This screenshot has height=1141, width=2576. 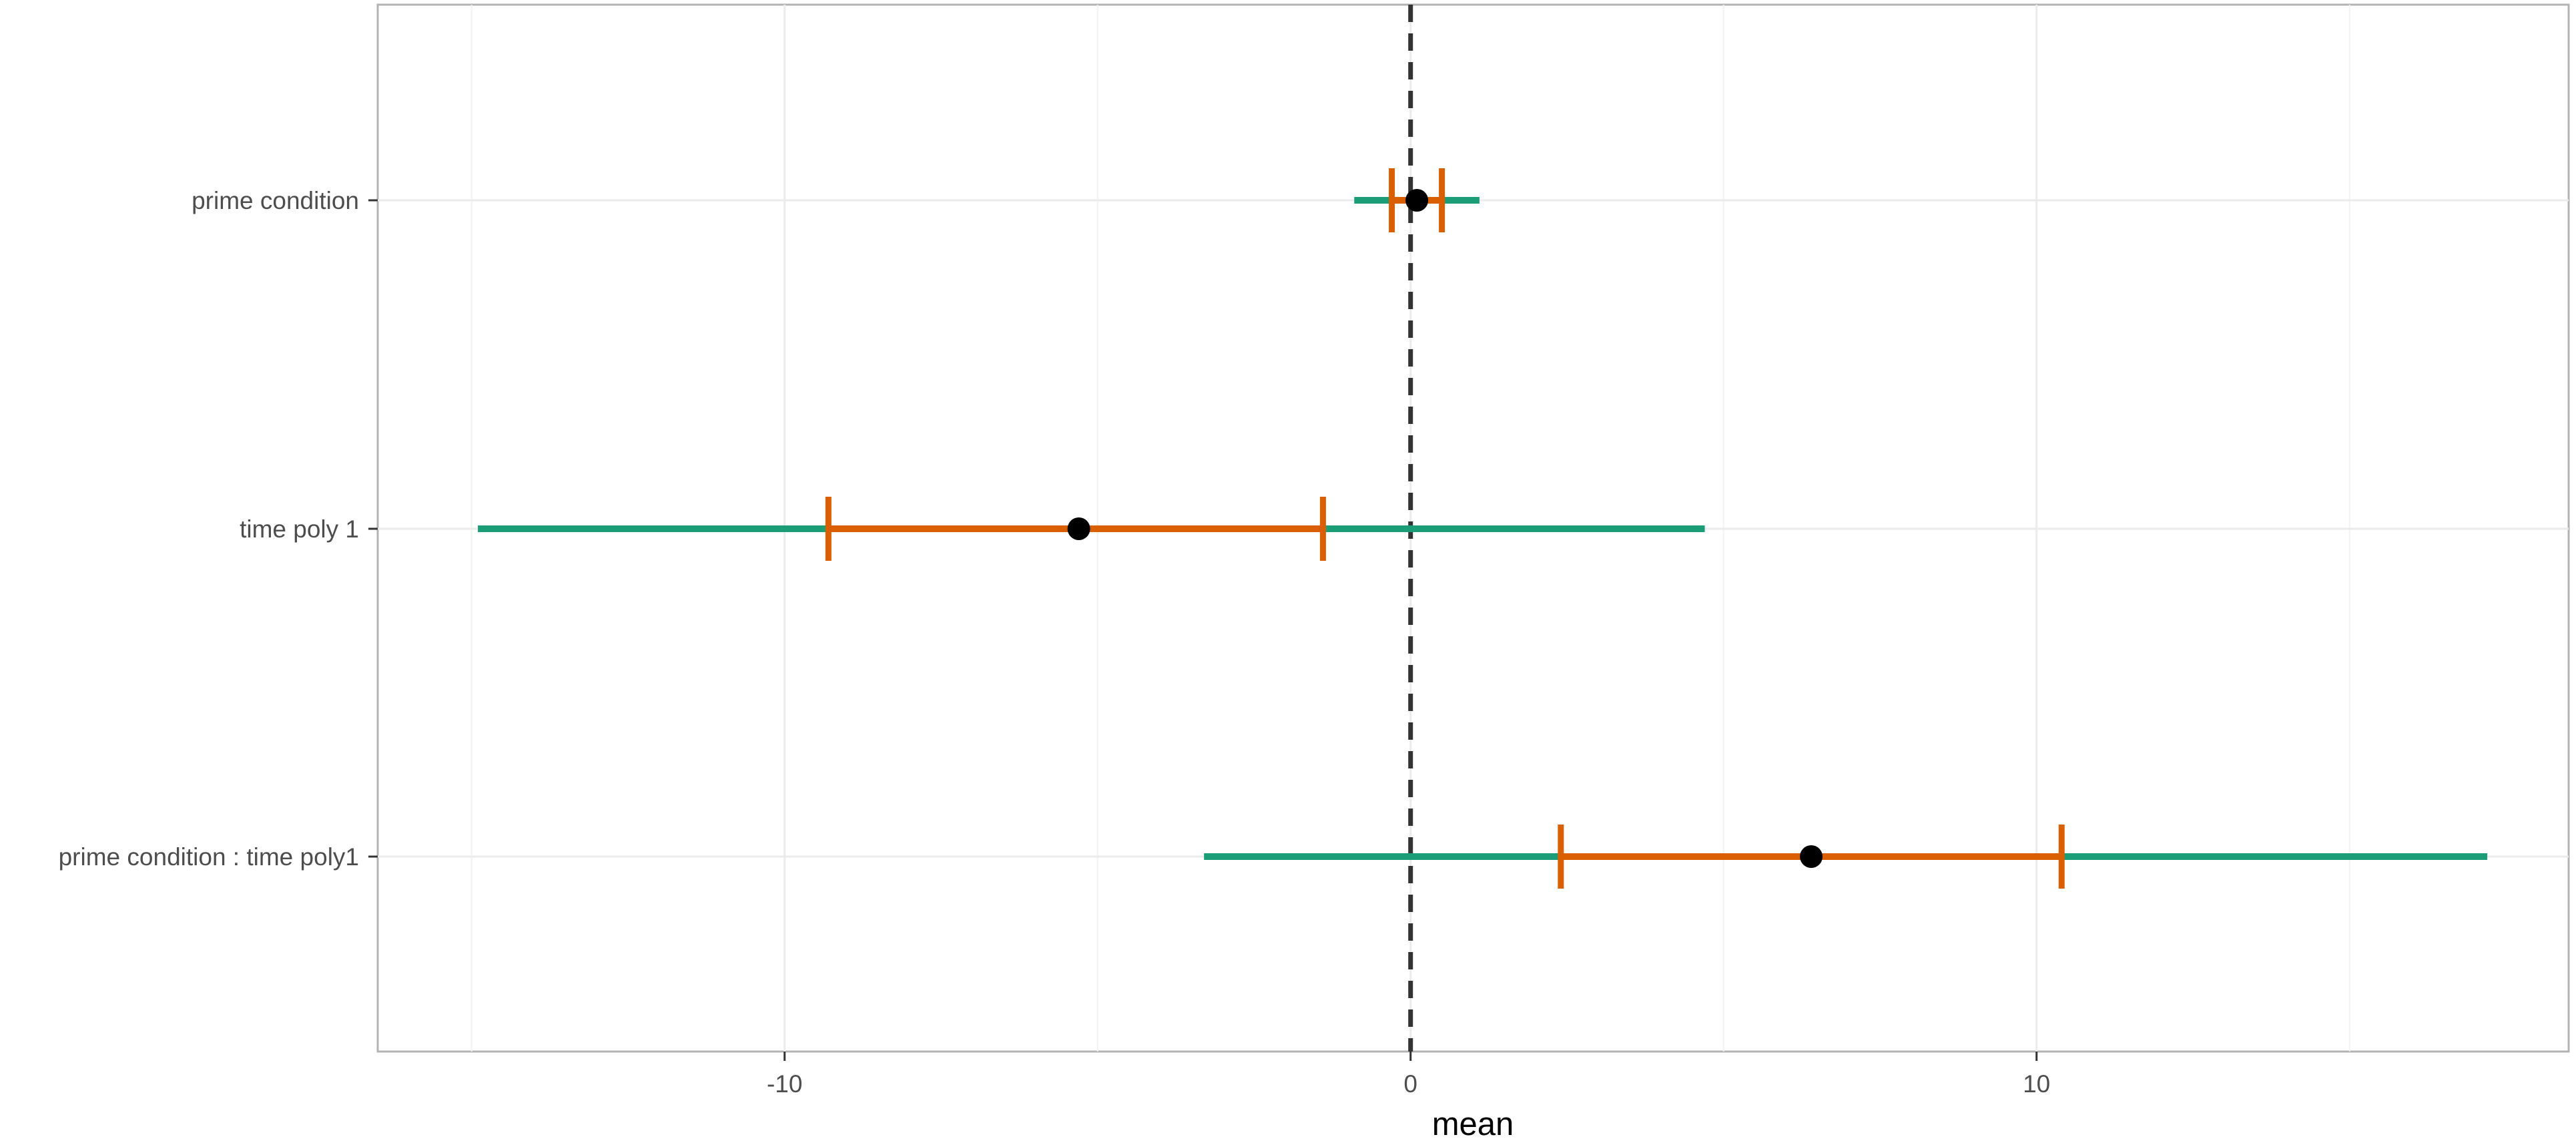 What do you see at coordinates (1473, 1123) in the screenshot?
I see `x-axis-title: mean` at bounding box center [1473, 1123].